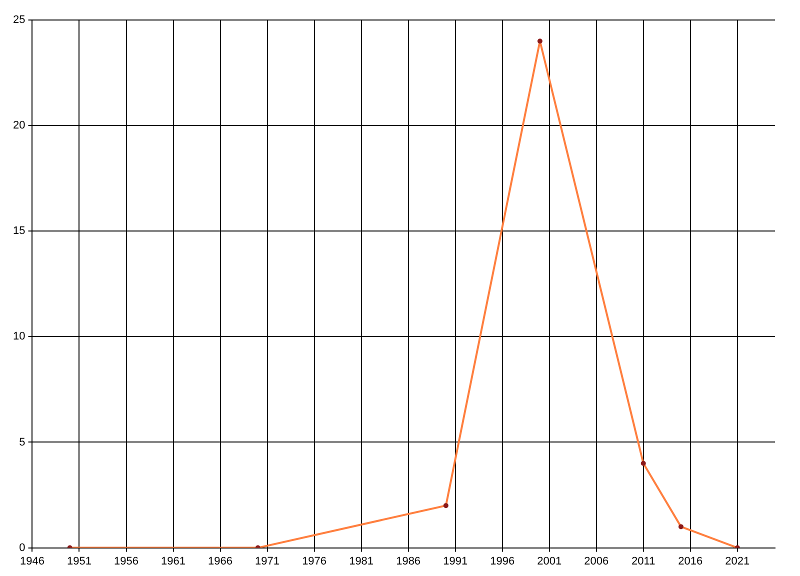 The height and width of the screenshot is (576, 800). Describe the element at coordinates (32, 561) in the screenshot. I see `x-tick-label: 1946` at that location.